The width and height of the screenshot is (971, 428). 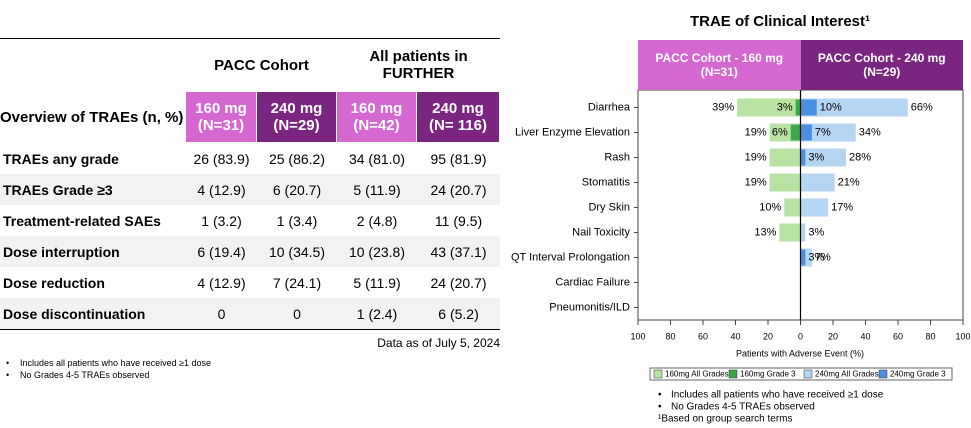 I want to click on y-tick-label: Nail Toxicity, so click(x=601, y=232).